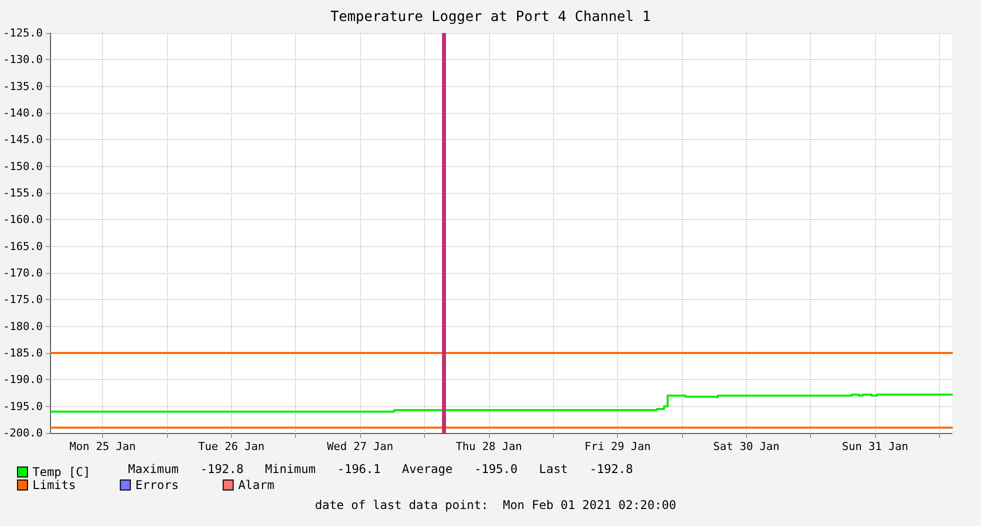  Describe the element at coordinates (22, 113) in the screenshot. I see `y-tick-label: -140.0` at that location.